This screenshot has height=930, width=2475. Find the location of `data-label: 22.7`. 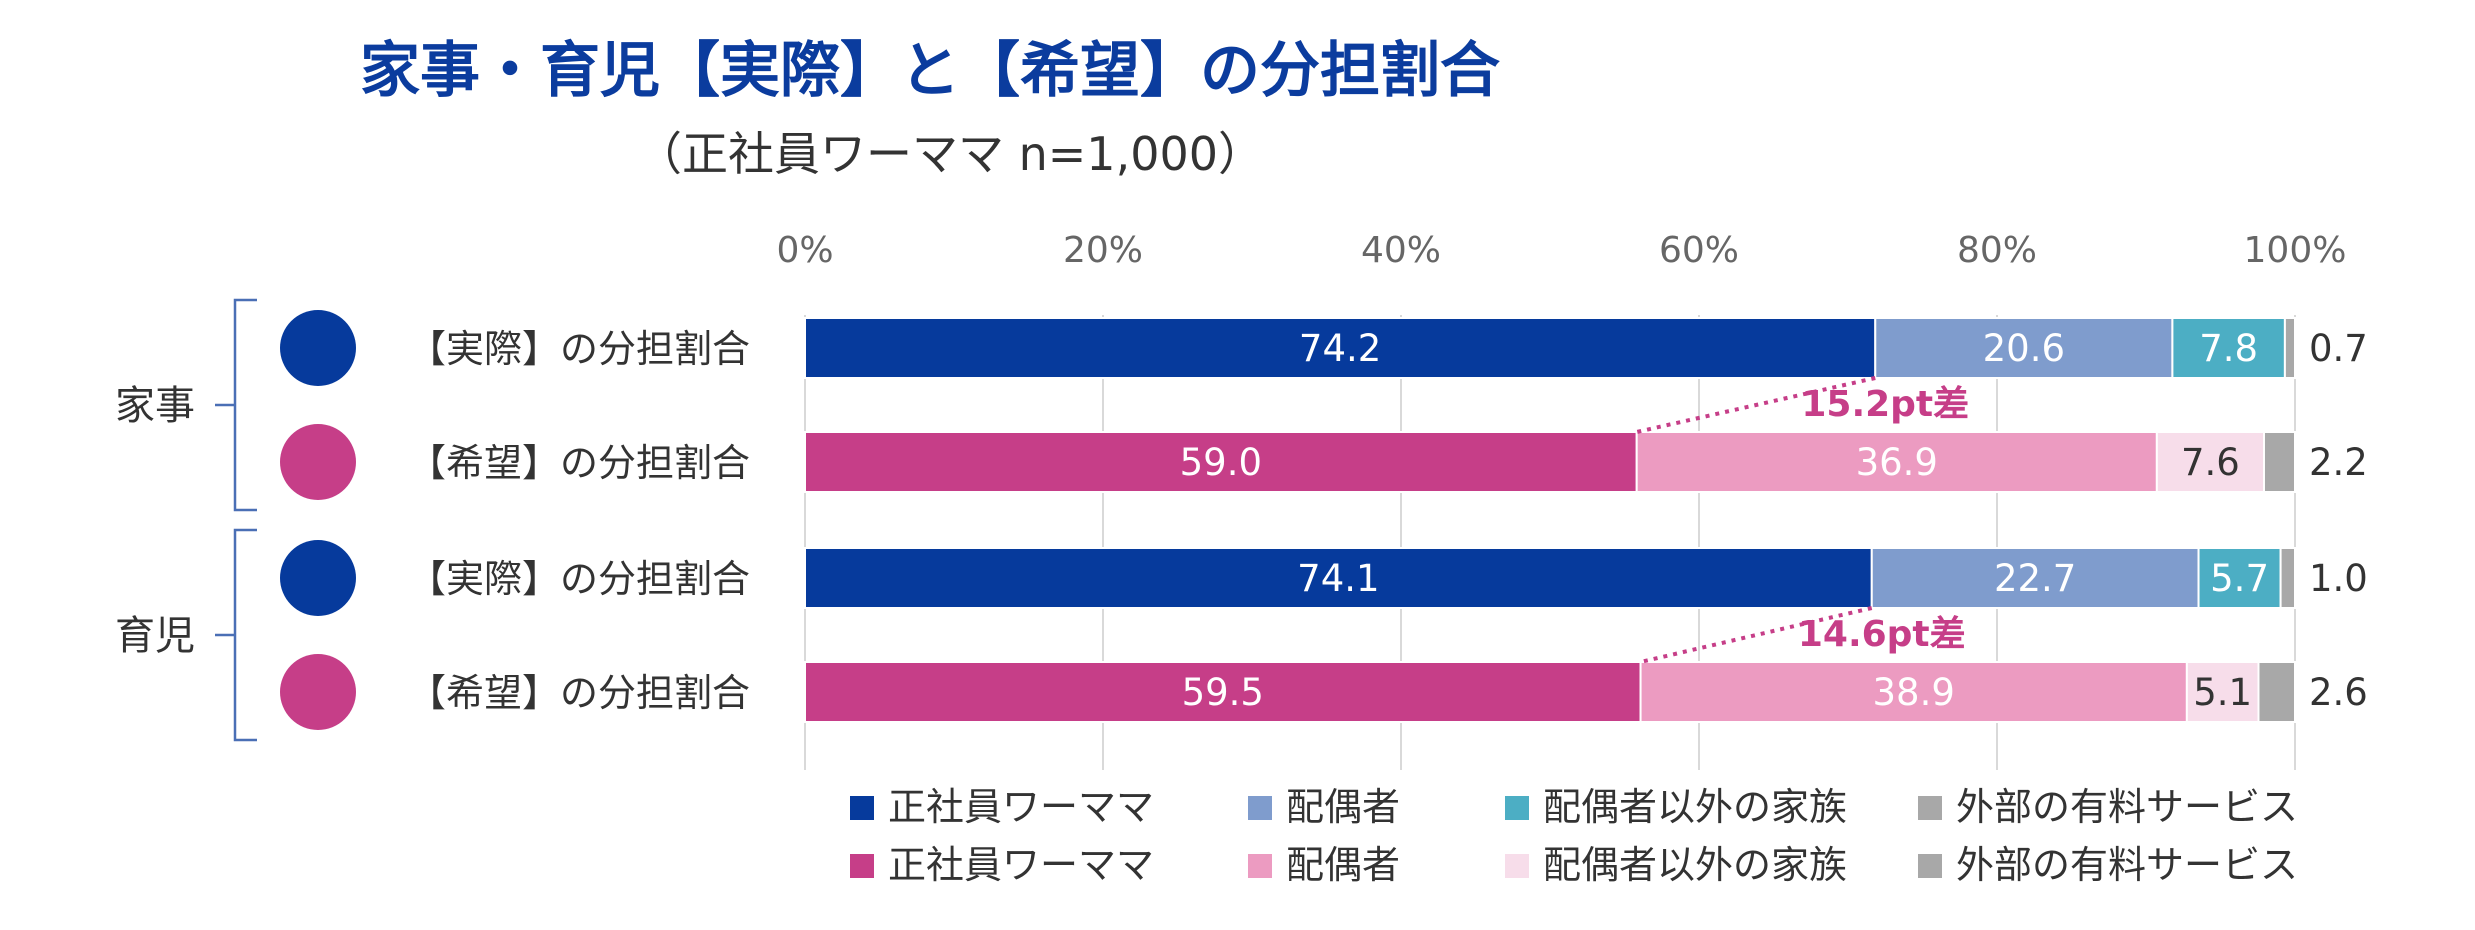

data-label: 22.7 is located at coordinates (2035, 578).